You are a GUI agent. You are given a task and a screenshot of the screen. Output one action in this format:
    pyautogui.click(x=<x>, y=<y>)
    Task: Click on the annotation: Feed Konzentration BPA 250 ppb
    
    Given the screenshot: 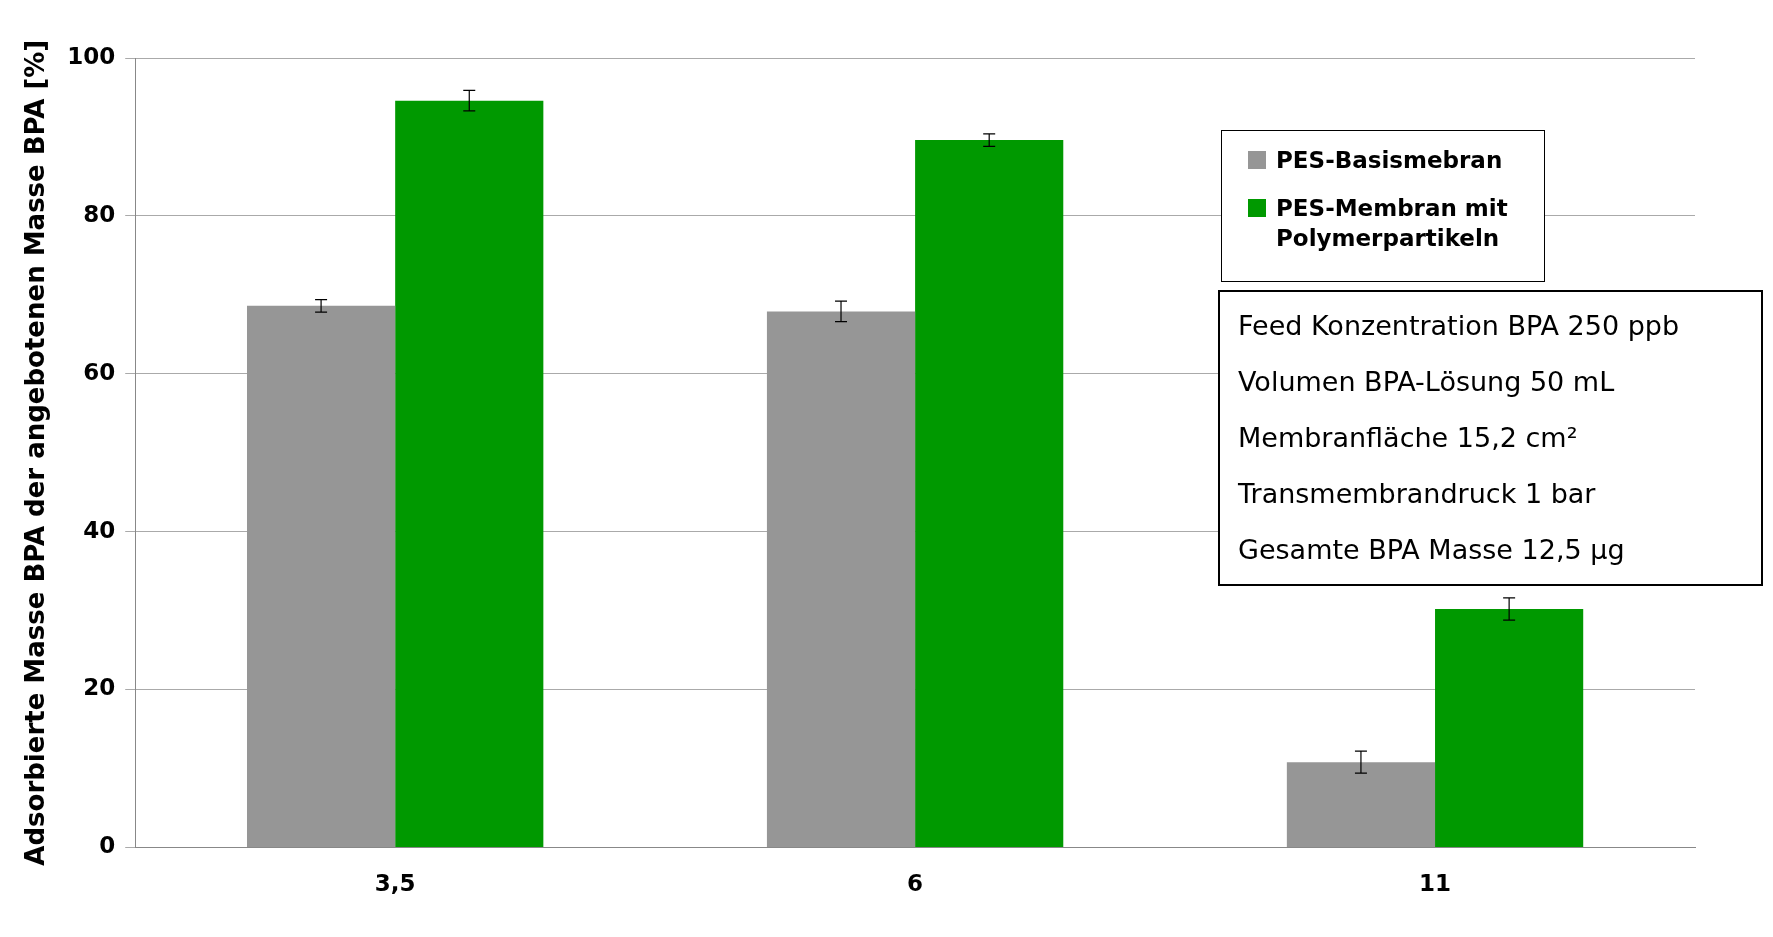 What is the action you would take?
    pyautogui.click(x=1459, y=326)
    